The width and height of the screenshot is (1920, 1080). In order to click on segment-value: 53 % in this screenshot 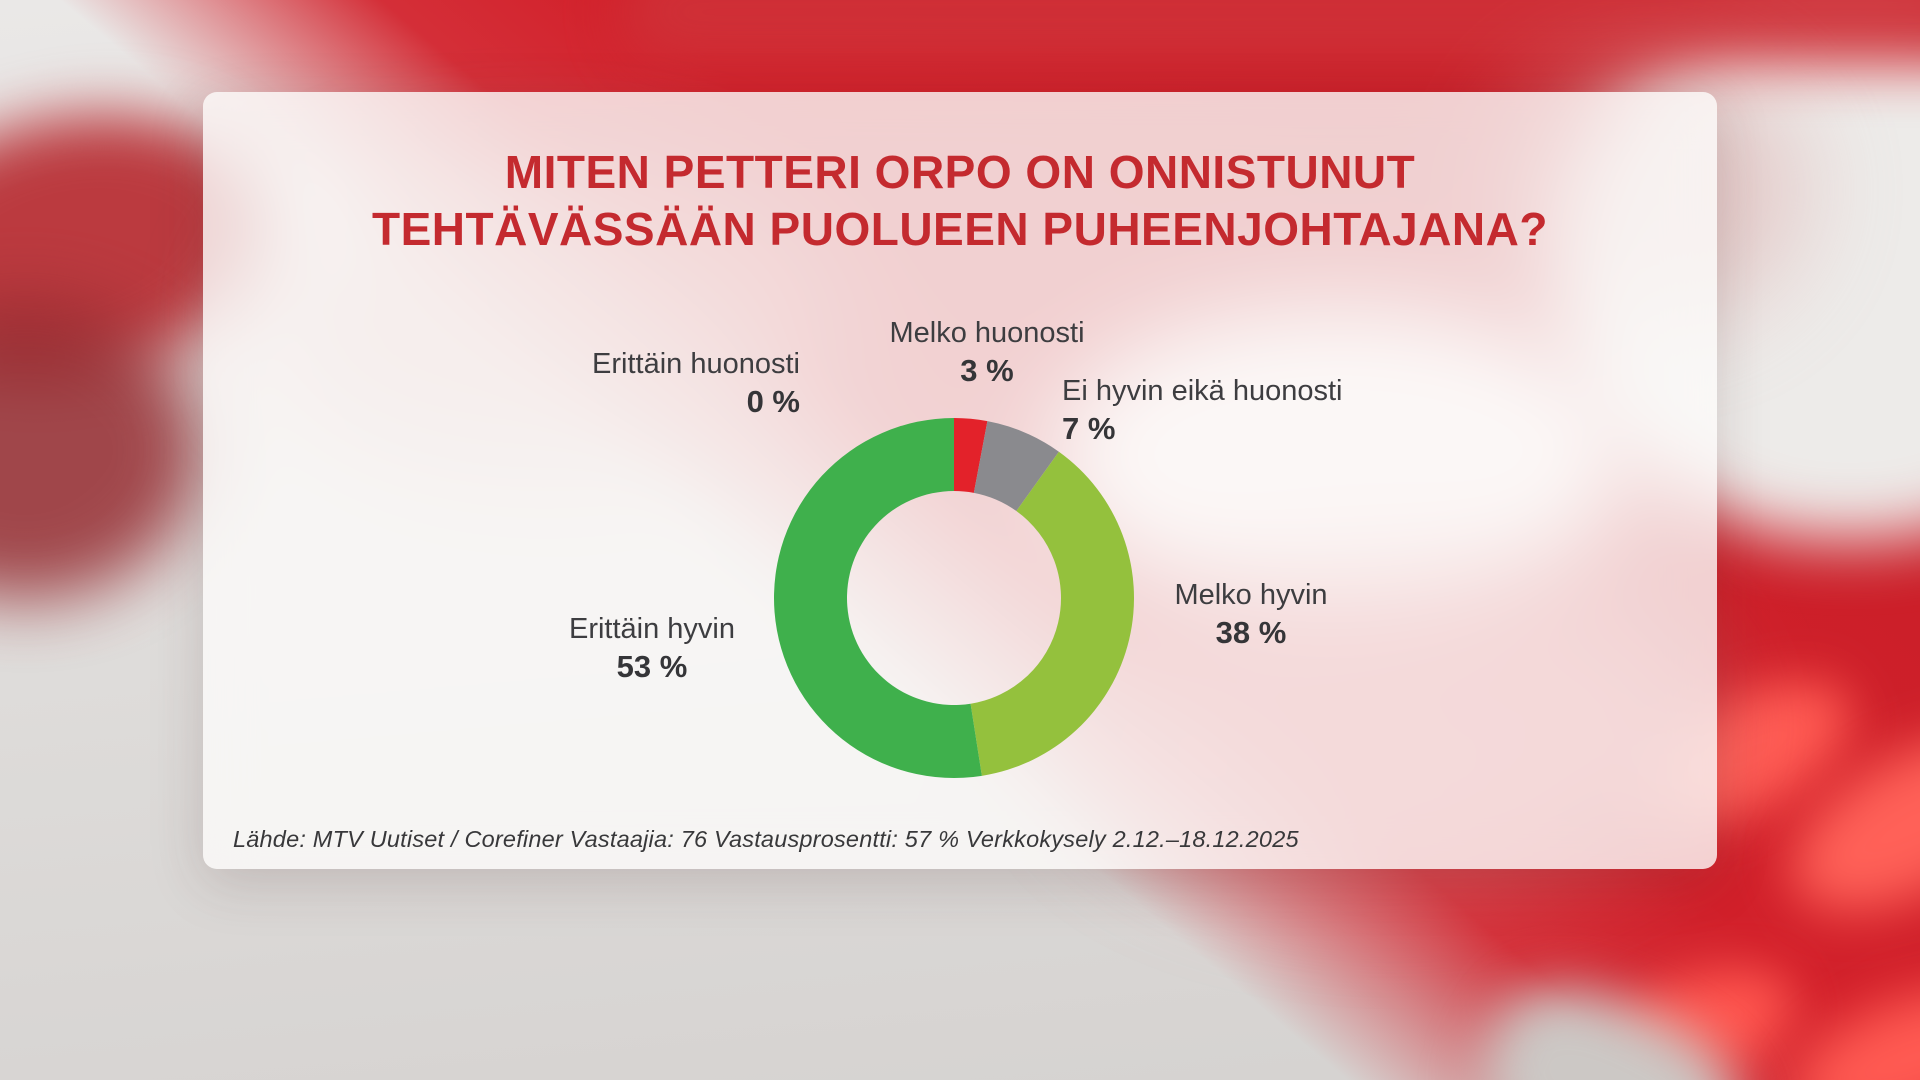, I will do `click(652, 666)`.